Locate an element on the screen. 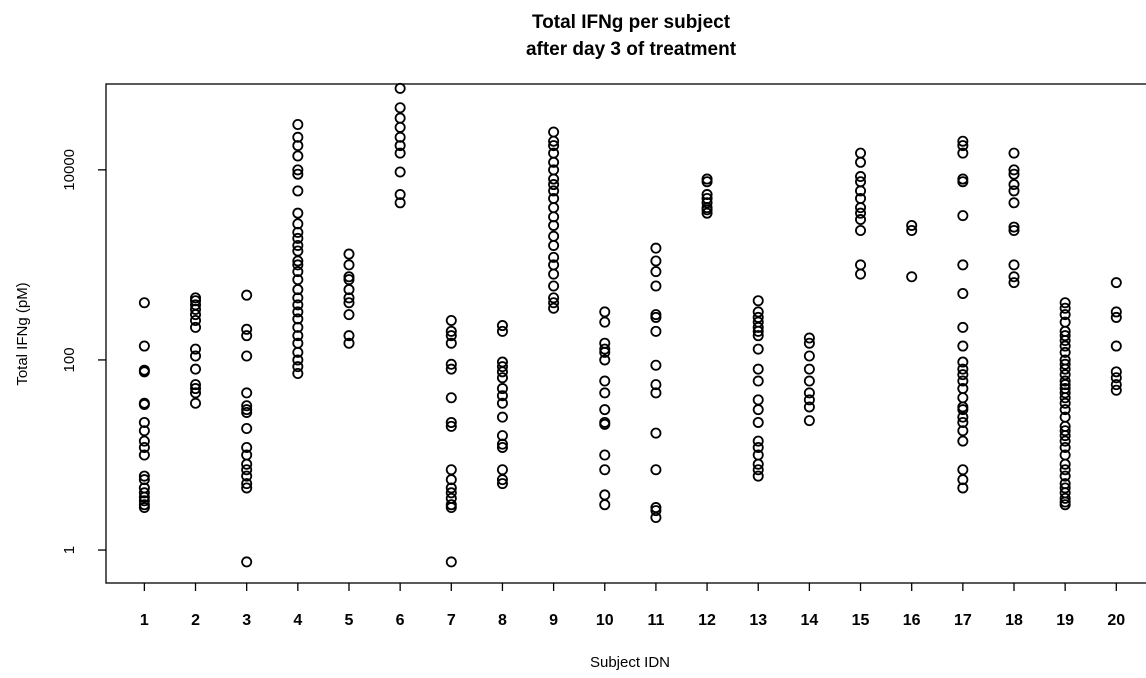 This screenshot has height=678, width=1146. chart-title-line-1: Total IFNg per subject is located at coordinates (631, 22).